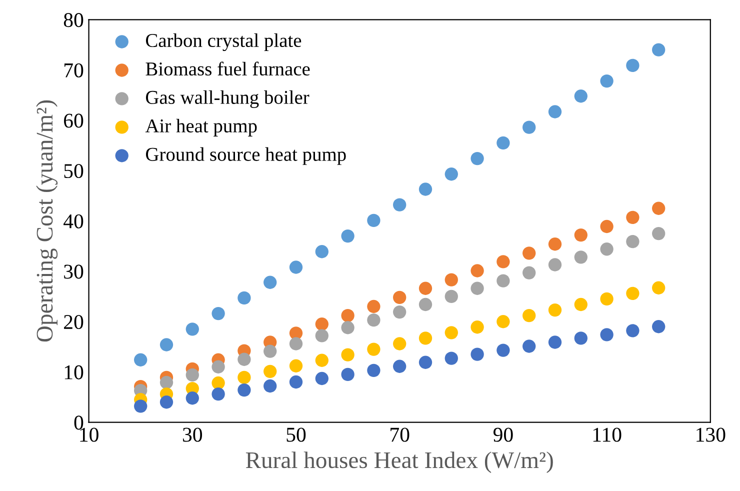 The height and width of the screenshot is (491, 740). Describe the element at coordinates (711, 435) in the screenshot. I see `x-tick-label: 130` at that location.